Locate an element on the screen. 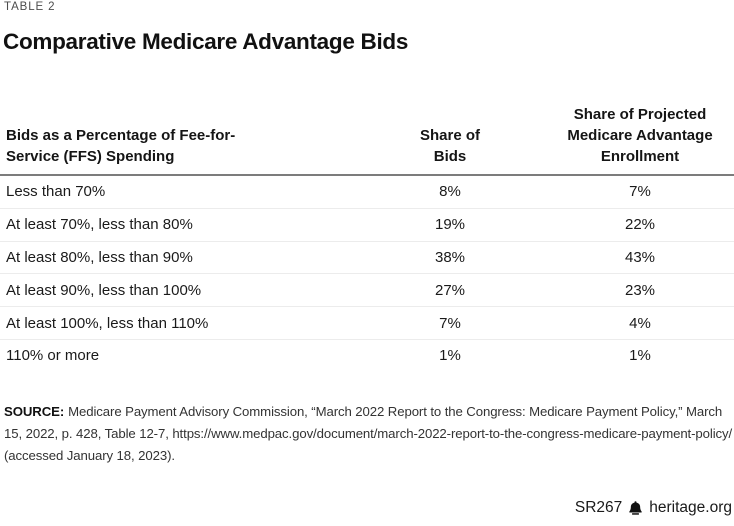  row-enrollment-cell: 43% is located at coordinates (640, 257).